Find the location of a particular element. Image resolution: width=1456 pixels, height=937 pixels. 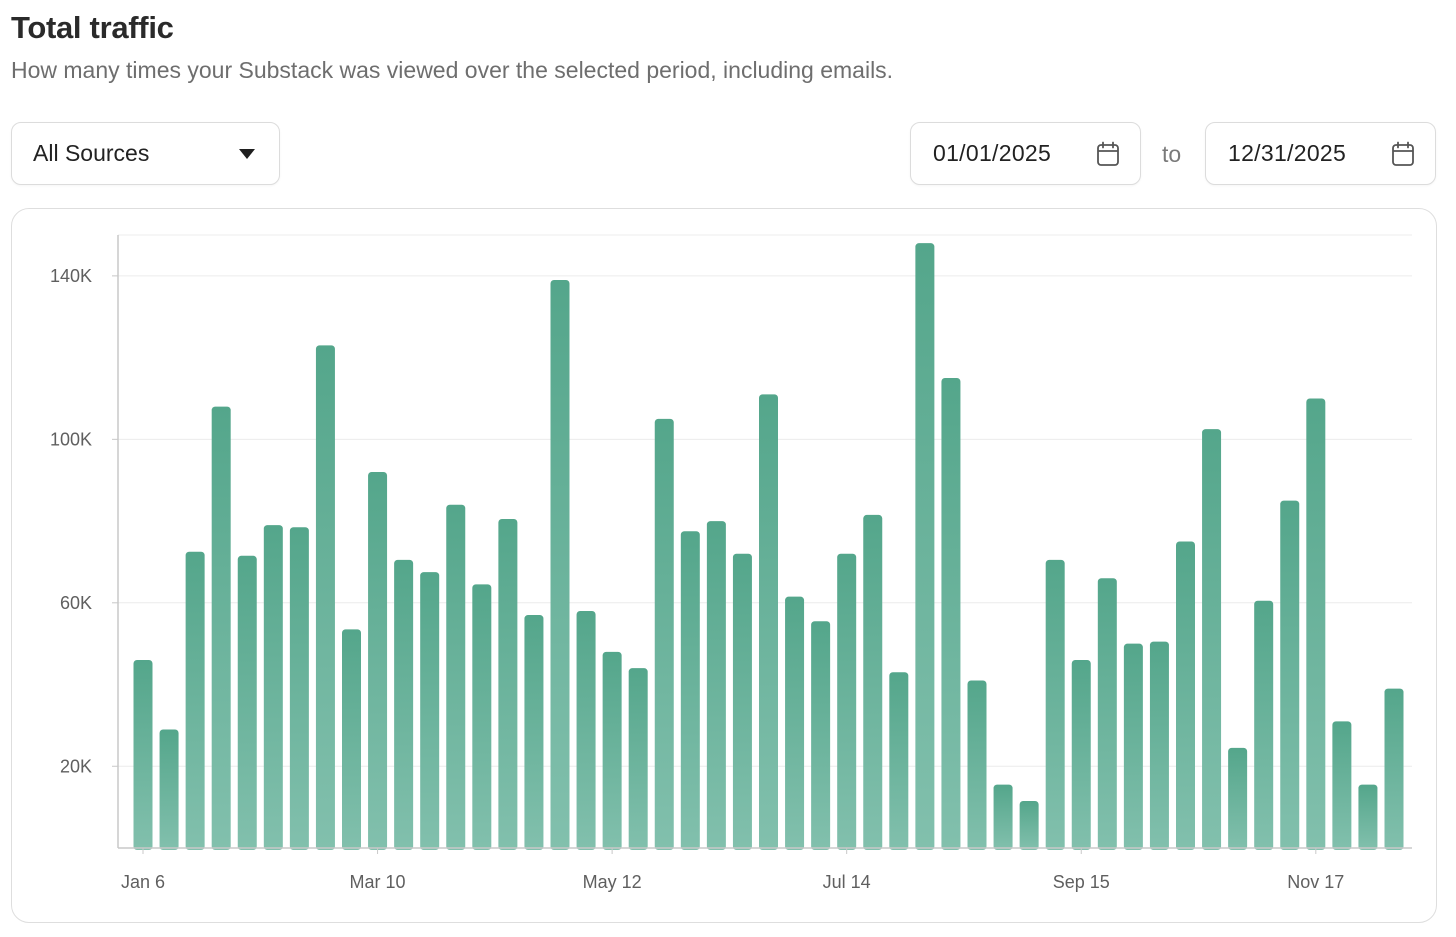

end-date-input: 12/31/2025 is located at coordinates (1320, 153).